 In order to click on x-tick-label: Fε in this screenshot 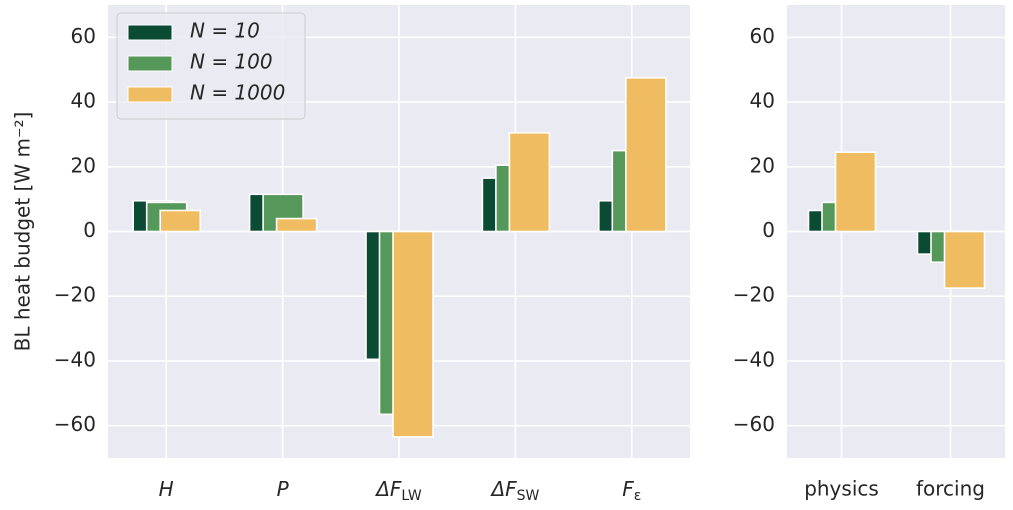, I will do `click(631, 491)`.